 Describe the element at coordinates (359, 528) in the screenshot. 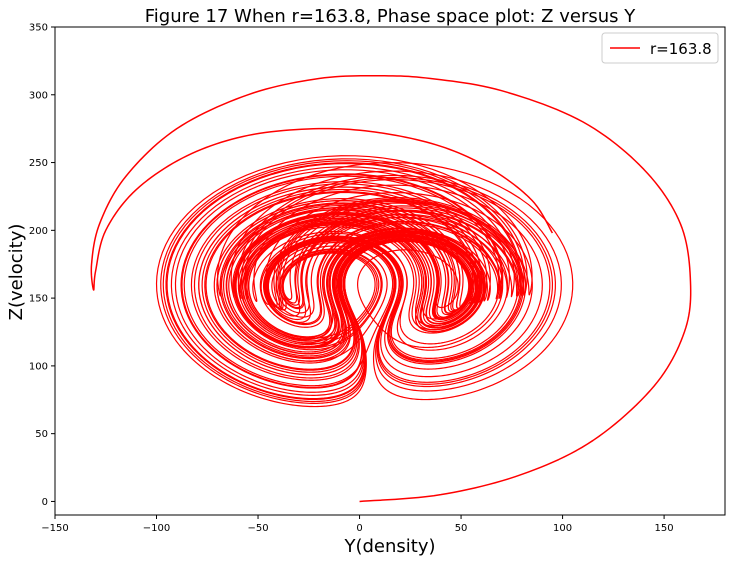

I see `x-tick-label: 0` at that location.